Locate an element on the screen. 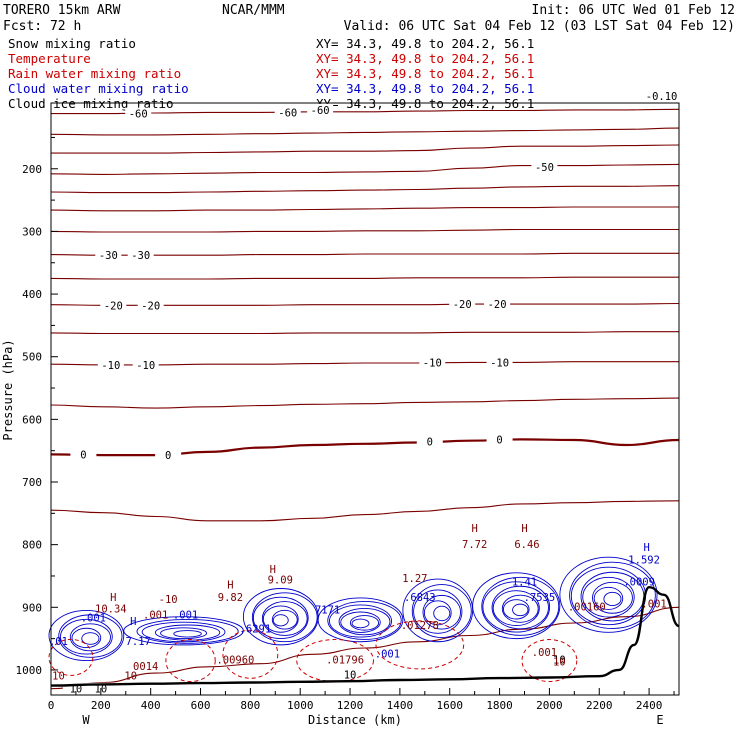 The height and width of the screenshot is (740, 740). legend-xy-cloud-water: XY= 34.3, 49.8 to 204.2, 56.1 is located at coordinates (425, 88).